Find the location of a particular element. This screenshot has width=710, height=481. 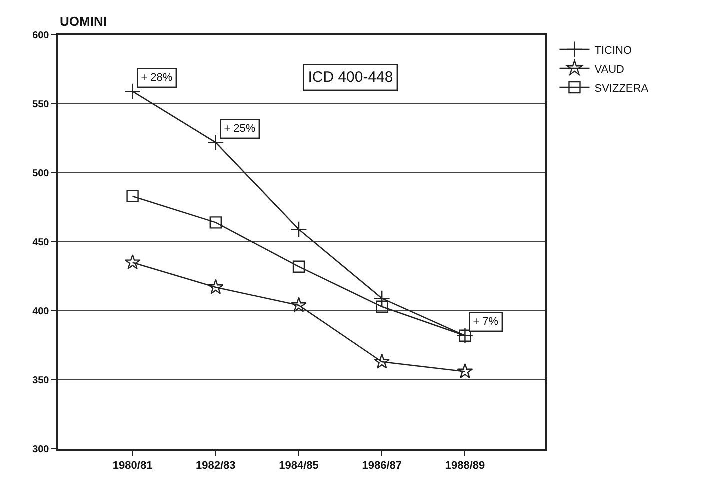

legend-label: VAUD is located at coordinates (609, 70).